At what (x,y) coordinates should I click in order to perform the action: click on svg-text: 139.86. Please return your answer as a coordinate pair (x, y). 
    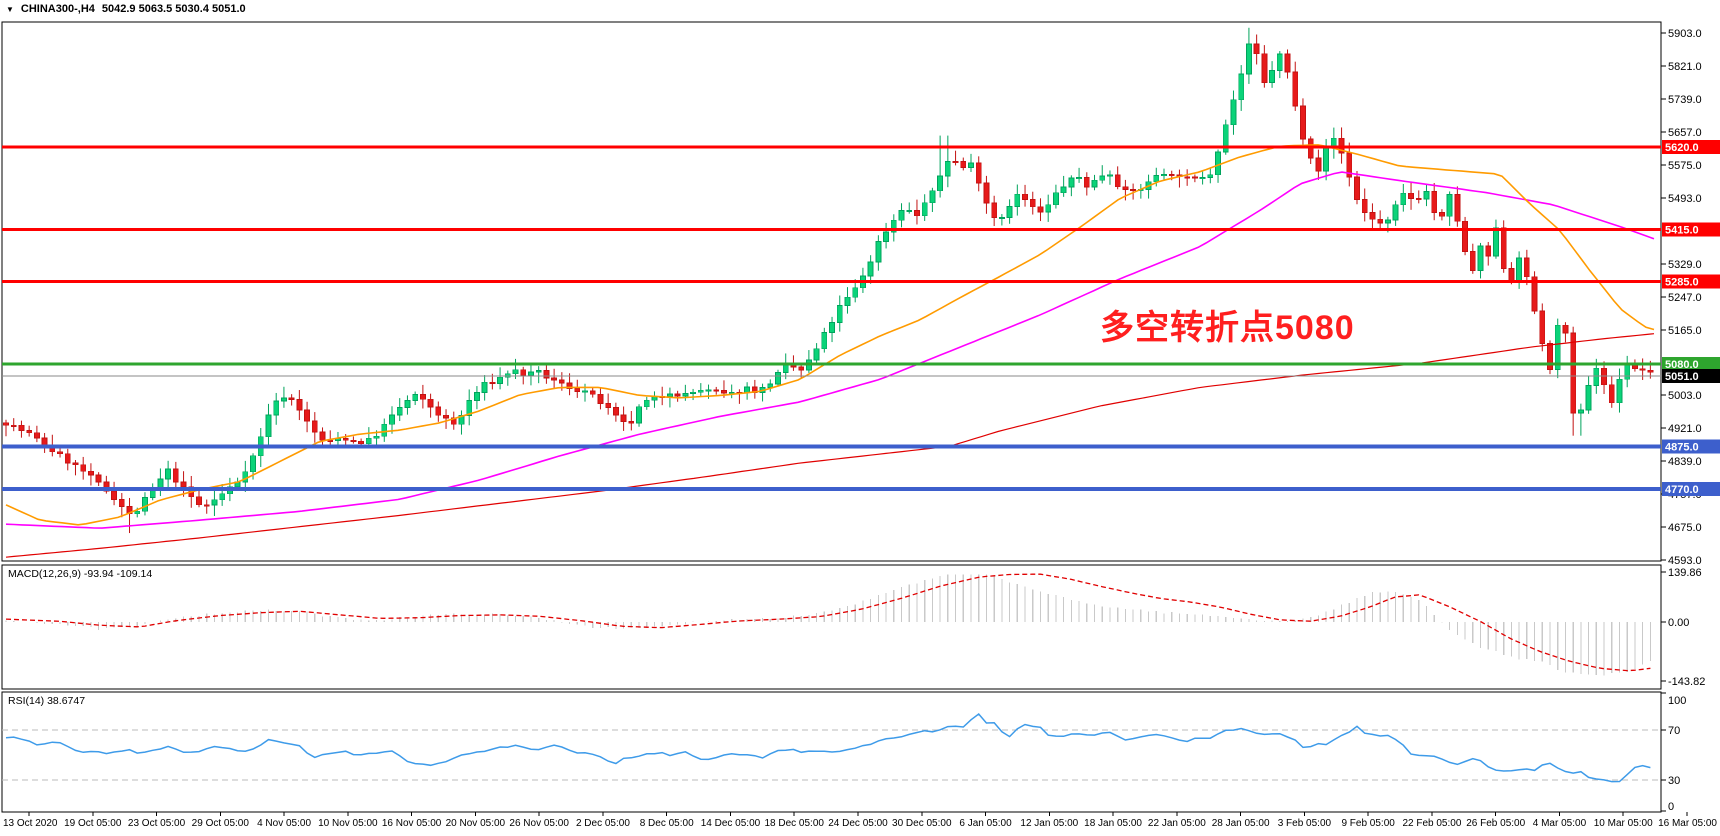
    Looking at the image, I should click on (1685, 573).